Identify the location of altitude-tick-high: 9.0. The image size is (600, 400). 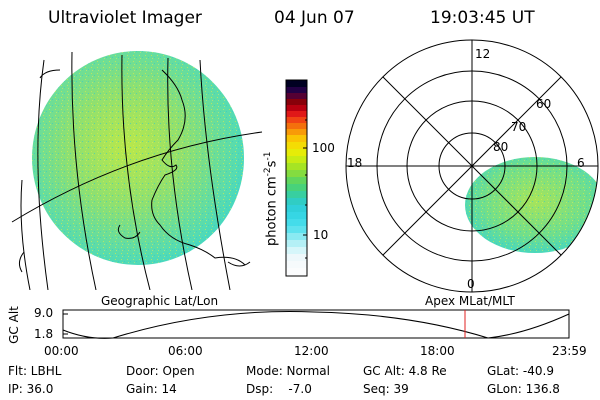
(44, 313).